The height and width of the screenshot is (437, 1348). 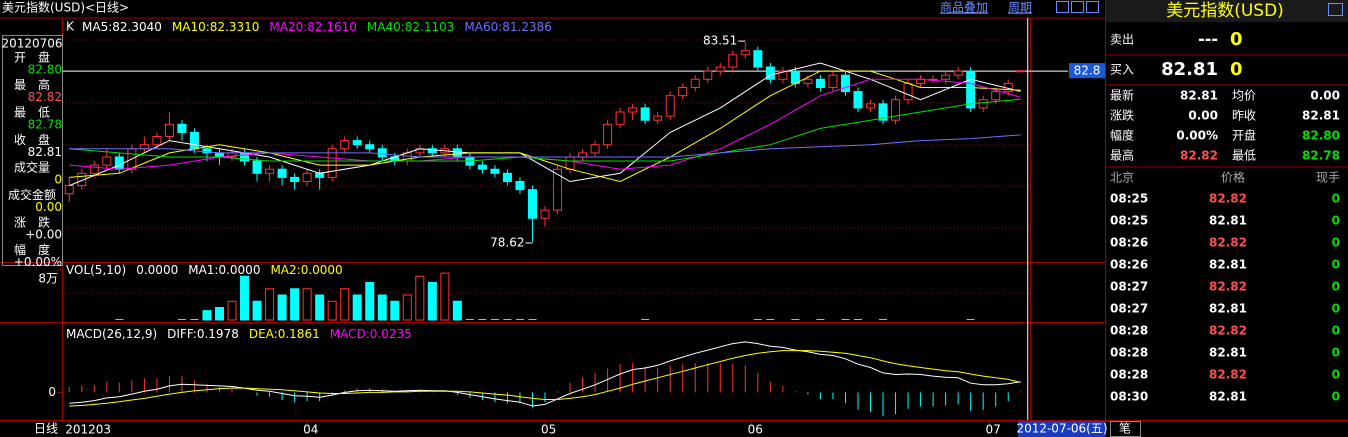 What do you see at coordinates (1328, 178) in the screenshot?
I see `trade-header: 现手` at bounding box center [1328, 178].